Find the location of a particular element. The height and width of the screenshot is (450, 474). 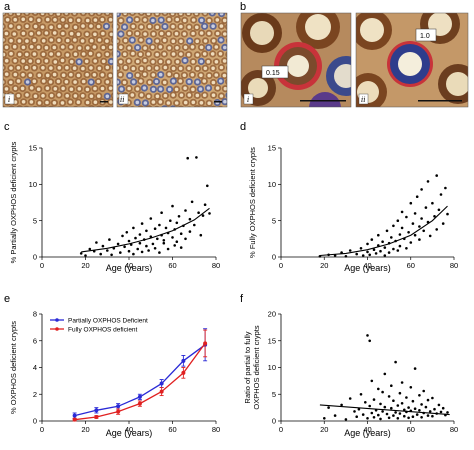

callout-value-0-15: 0.15 is located at coordinates (273, 73).